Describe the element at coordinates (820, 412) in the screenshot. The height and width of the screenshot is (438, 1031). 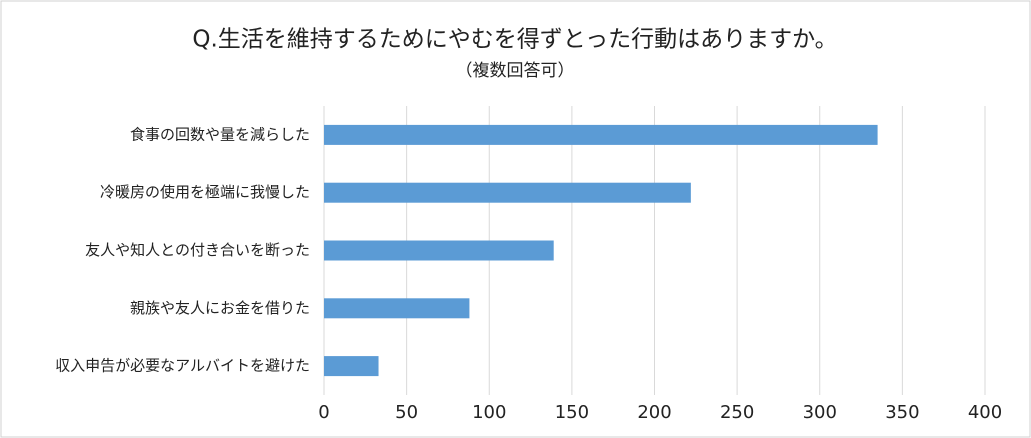
I see `x-tick-label: 300` at that location.